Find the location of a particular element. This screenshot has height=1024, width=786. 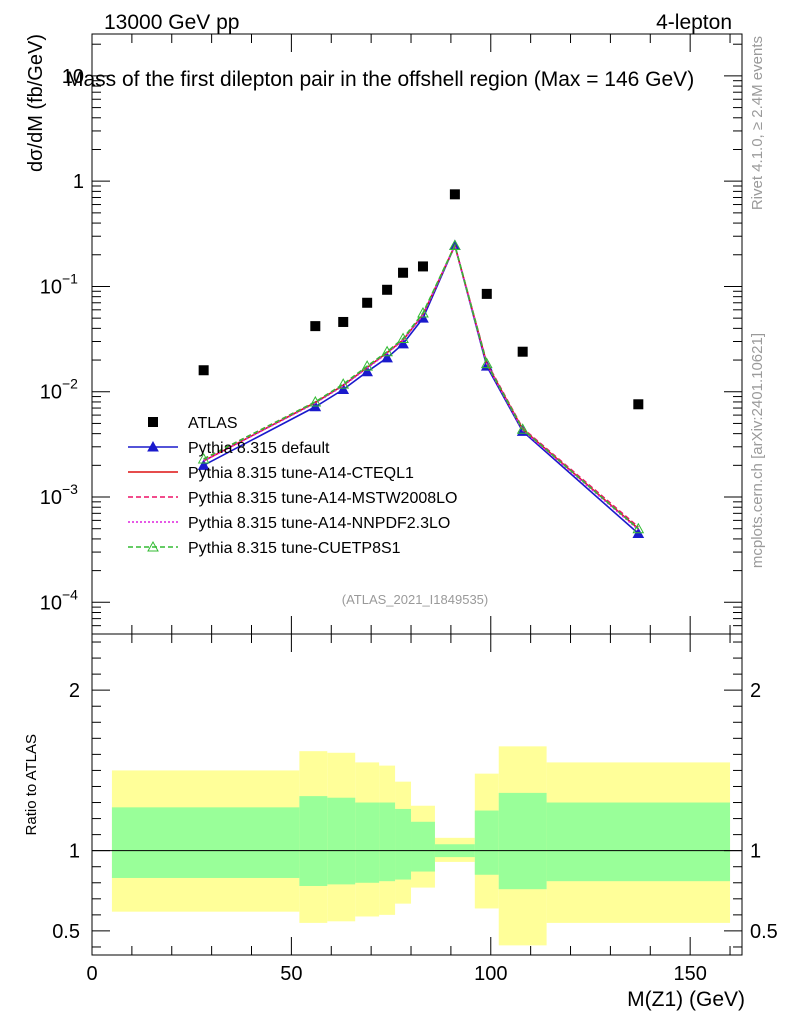

legend-label-data: ATLAS is located at coordinates (213, 423).